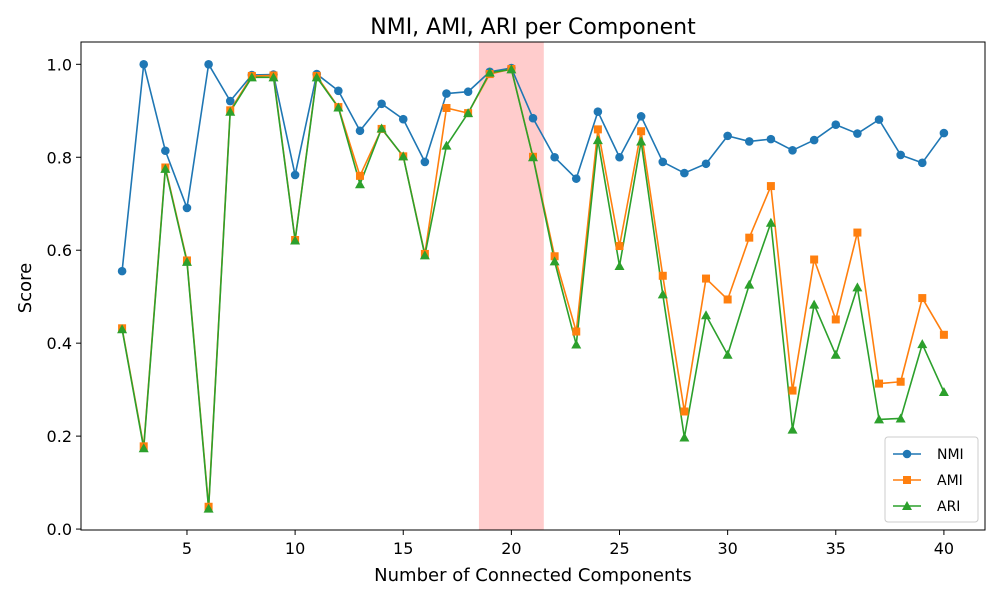 This screenshot has height=600, width=1000. I want to click on x-tick-label: 40, so click(944, 548).